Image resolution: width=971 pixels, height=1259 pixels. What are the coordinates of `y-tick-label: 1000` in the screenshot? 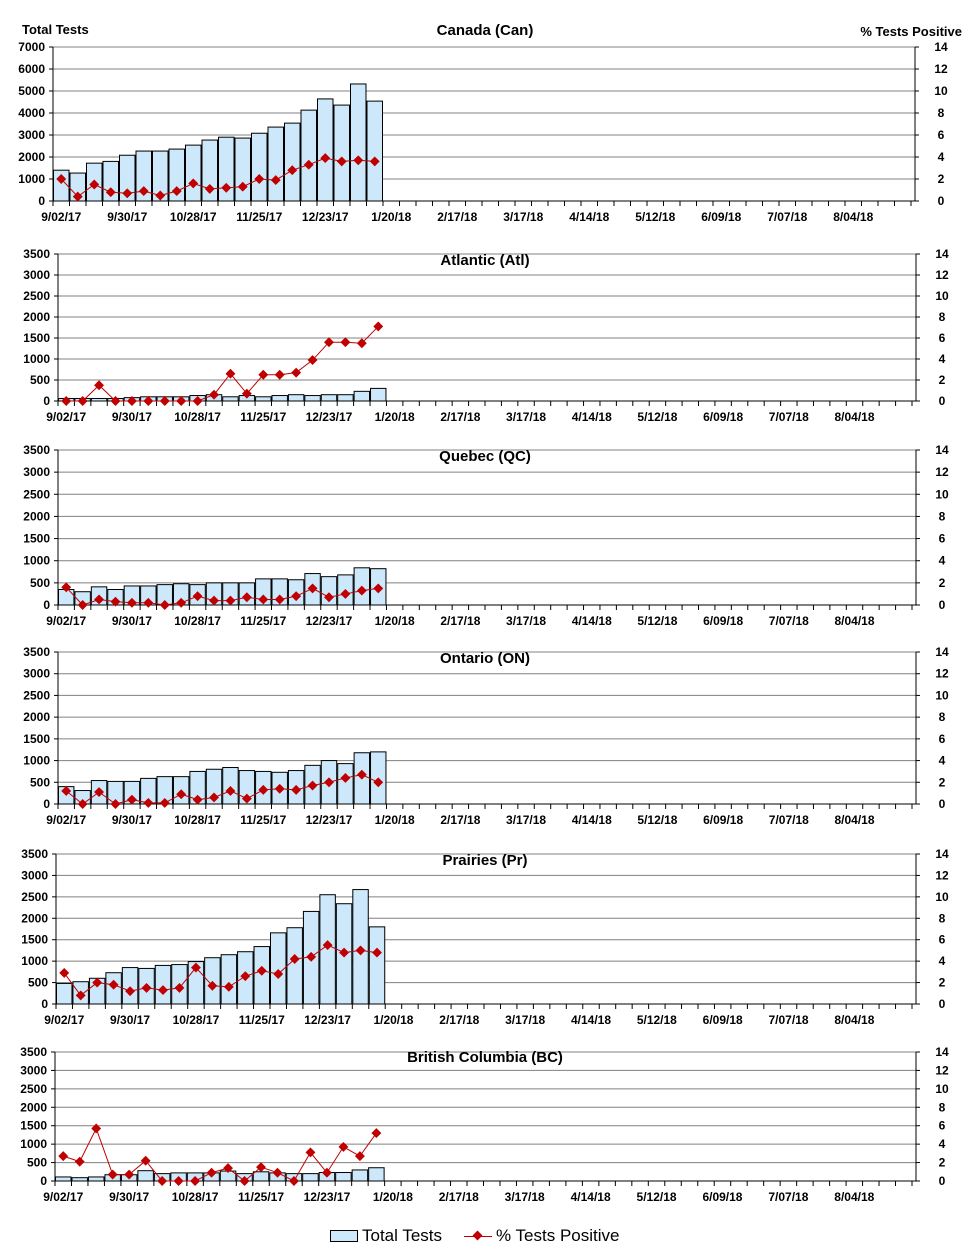 It's located at (36, 359).